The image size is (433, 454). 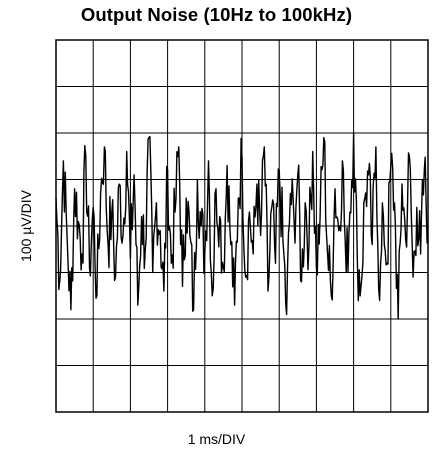 I want to click on chart-title: Output Noise (10Hz to 100kHz), so click(x=216, y=14).